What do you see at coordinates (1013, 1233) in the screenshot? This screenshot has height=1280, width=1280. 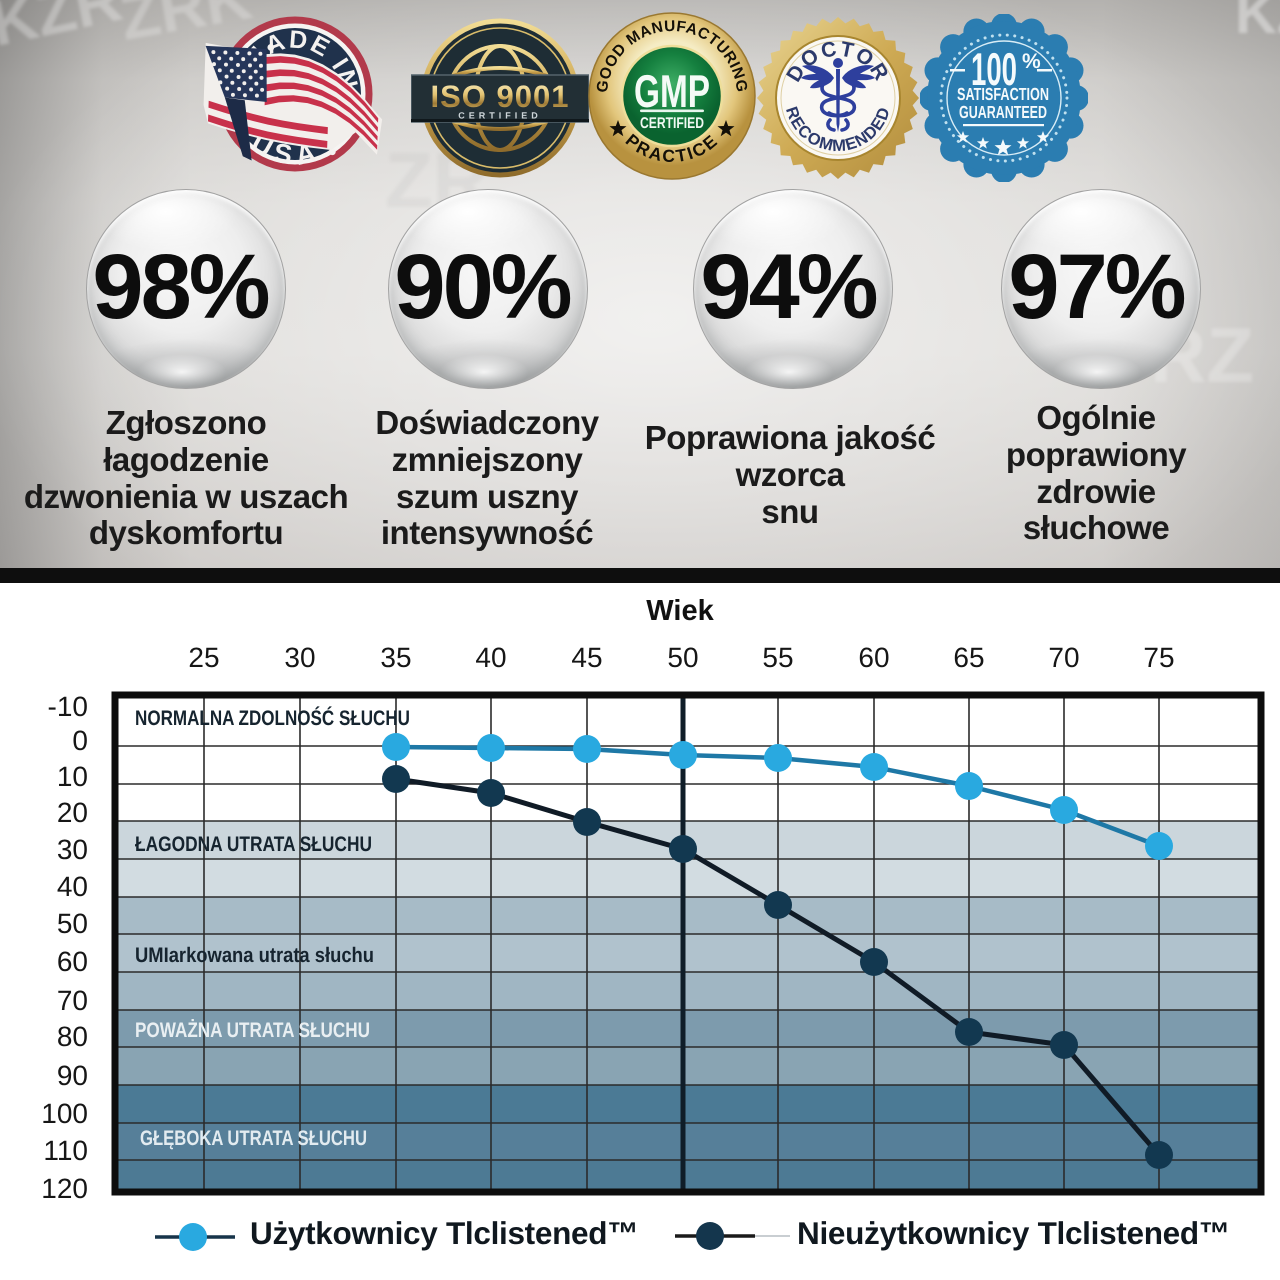 I see `svg-text: Nieużytkownicy Tlclistened™` at bounding box center [1013, 1233].